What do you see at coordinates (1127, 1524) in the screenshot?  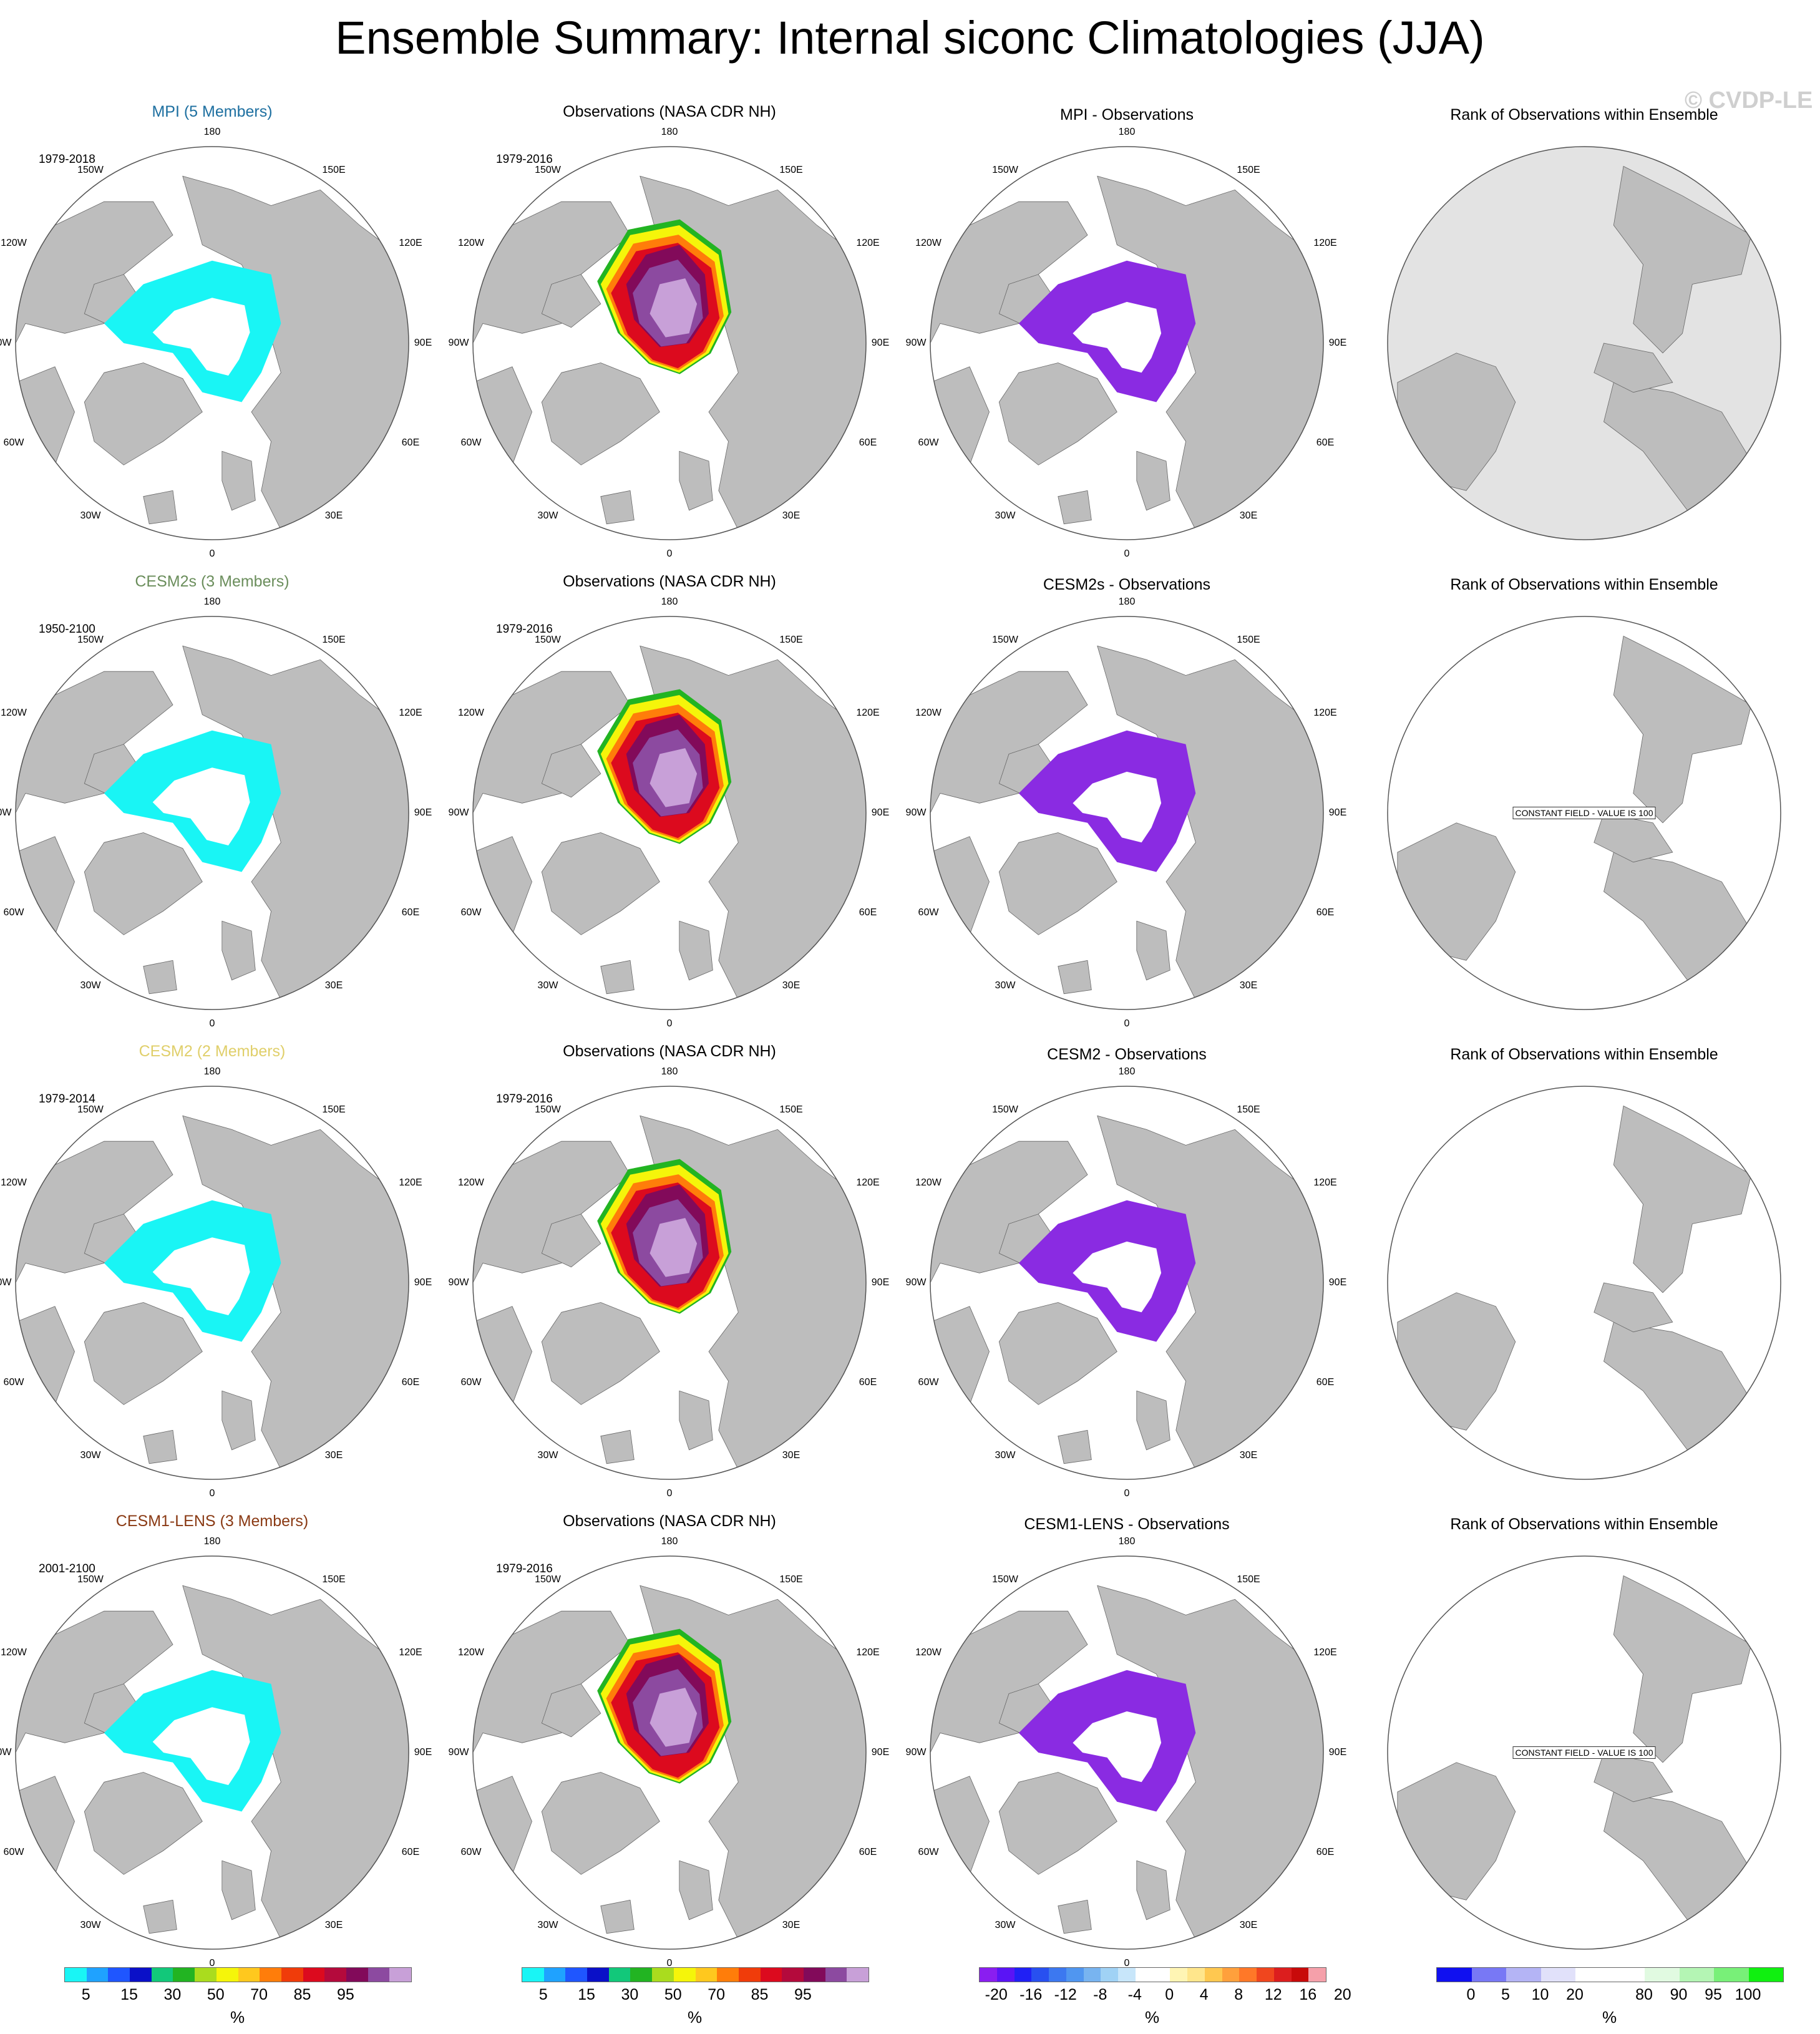 I see `difference-panel-title: CESM1-LENS - Observations` at bounding box center [1127, 1524].